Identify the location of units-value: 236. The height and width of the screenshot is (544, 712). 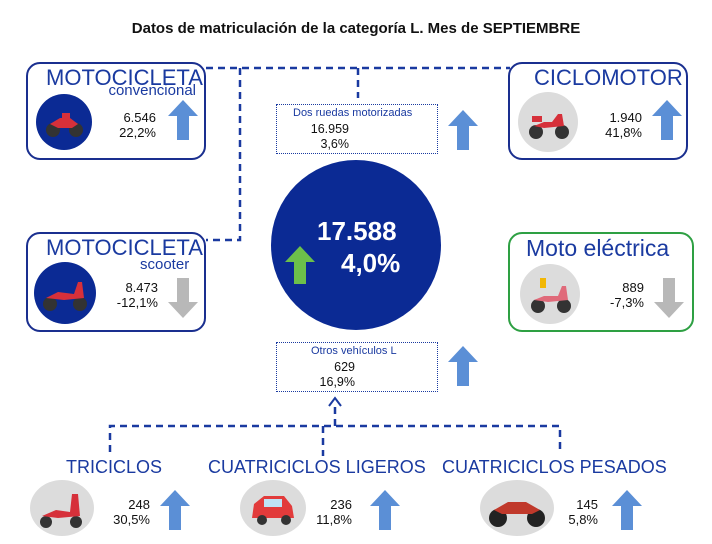
(341, 504).